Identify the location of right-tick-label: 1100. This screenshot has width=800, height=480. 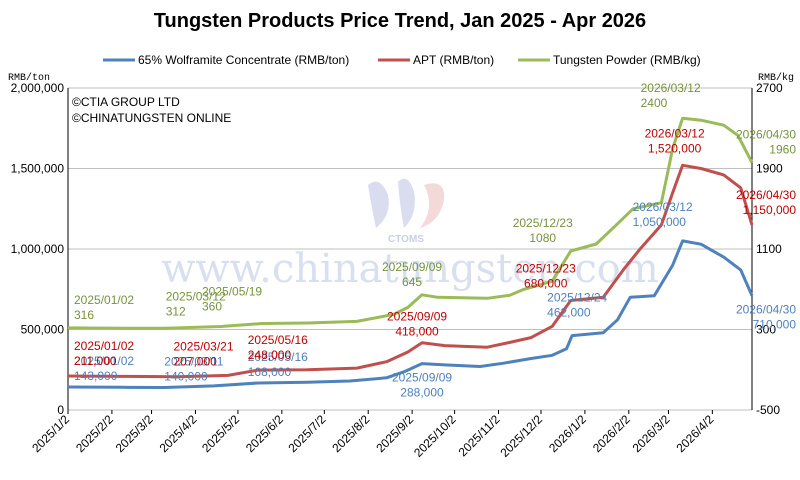
(769, 249).